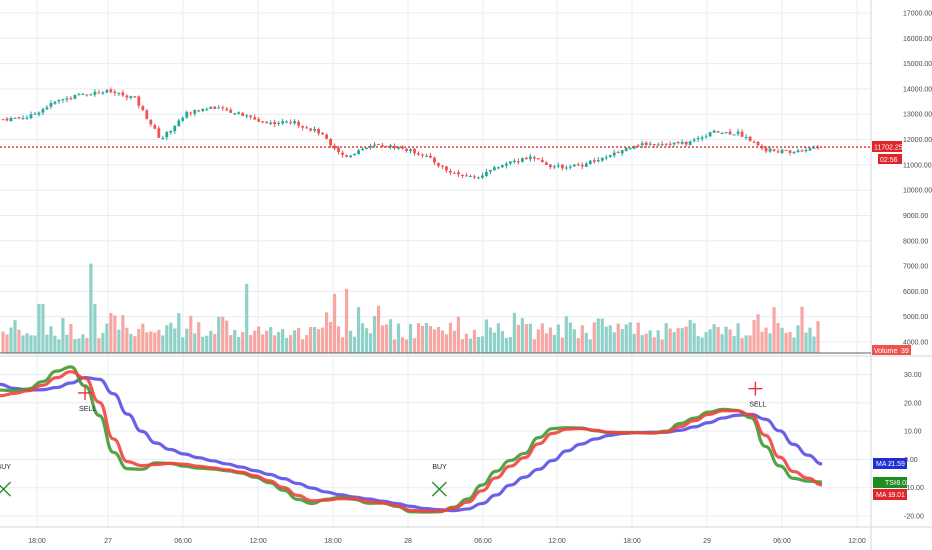 The image size is (932, 550). What do you see at coordinates (108, 541) in the screenshot?
I see `x-tick-label: 27` at bounding box center [108, 541].